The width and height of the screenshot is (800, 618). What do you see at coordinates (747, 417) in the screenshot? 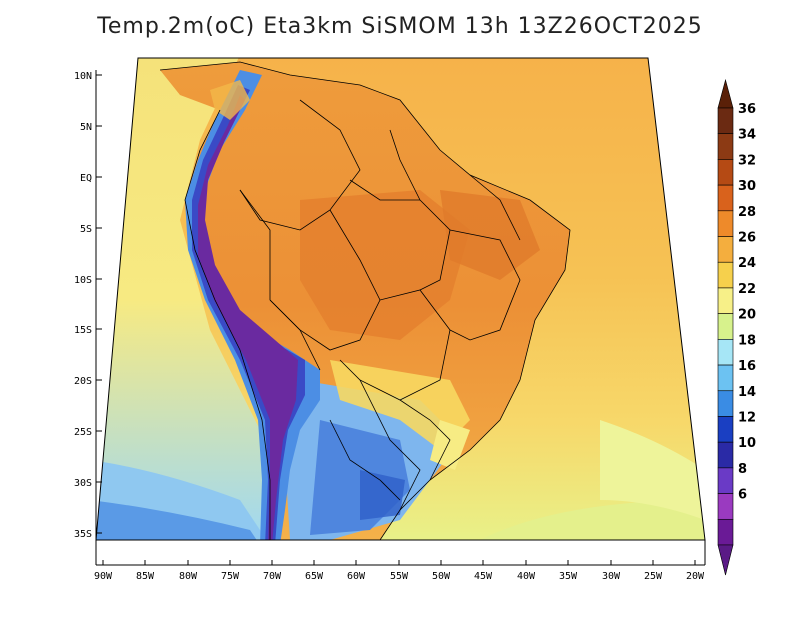
I see `colorbar-label: 12` at bounding box center [747, 417].